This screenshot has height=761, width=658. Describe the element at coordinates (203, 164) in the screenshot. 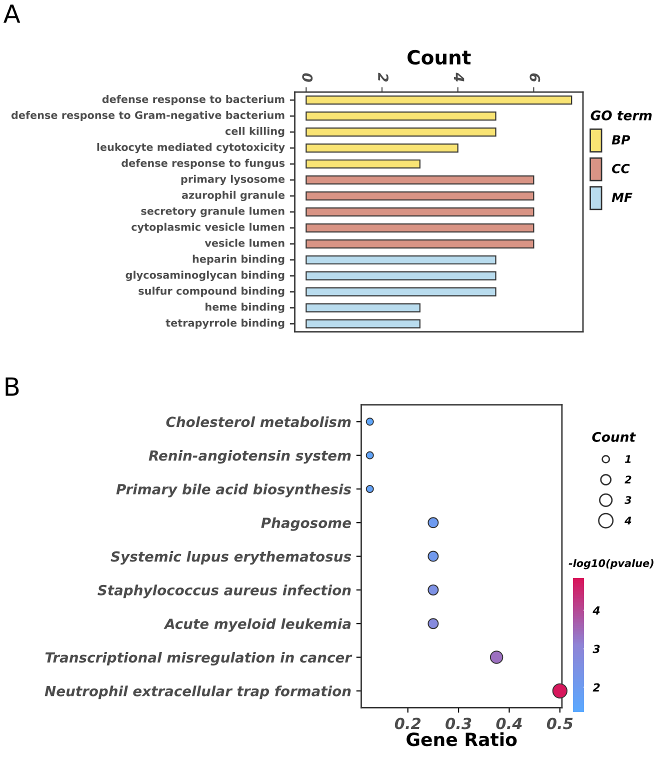

I see `y-tick-label: defense response to fungus` at that location.